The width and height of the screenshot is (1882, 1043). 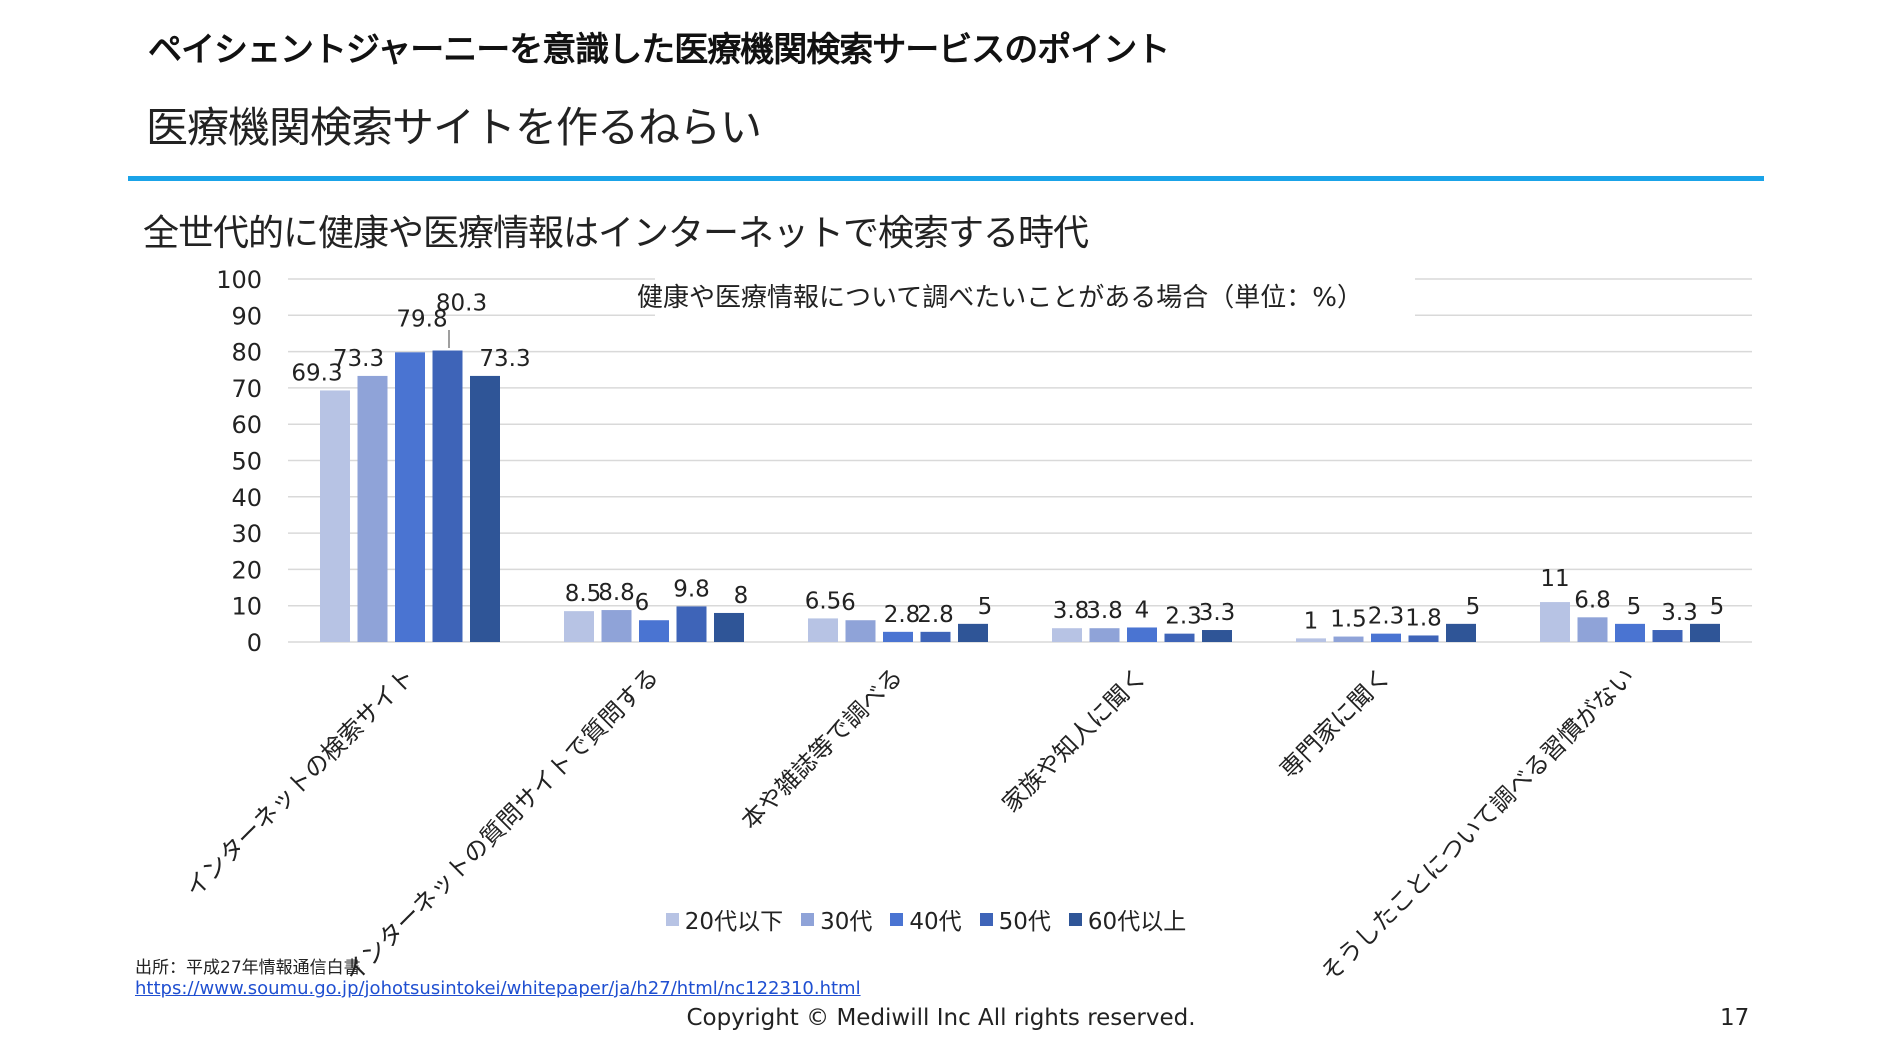 I want to click on legend-item: 50代, so click(x=1015, y=919).